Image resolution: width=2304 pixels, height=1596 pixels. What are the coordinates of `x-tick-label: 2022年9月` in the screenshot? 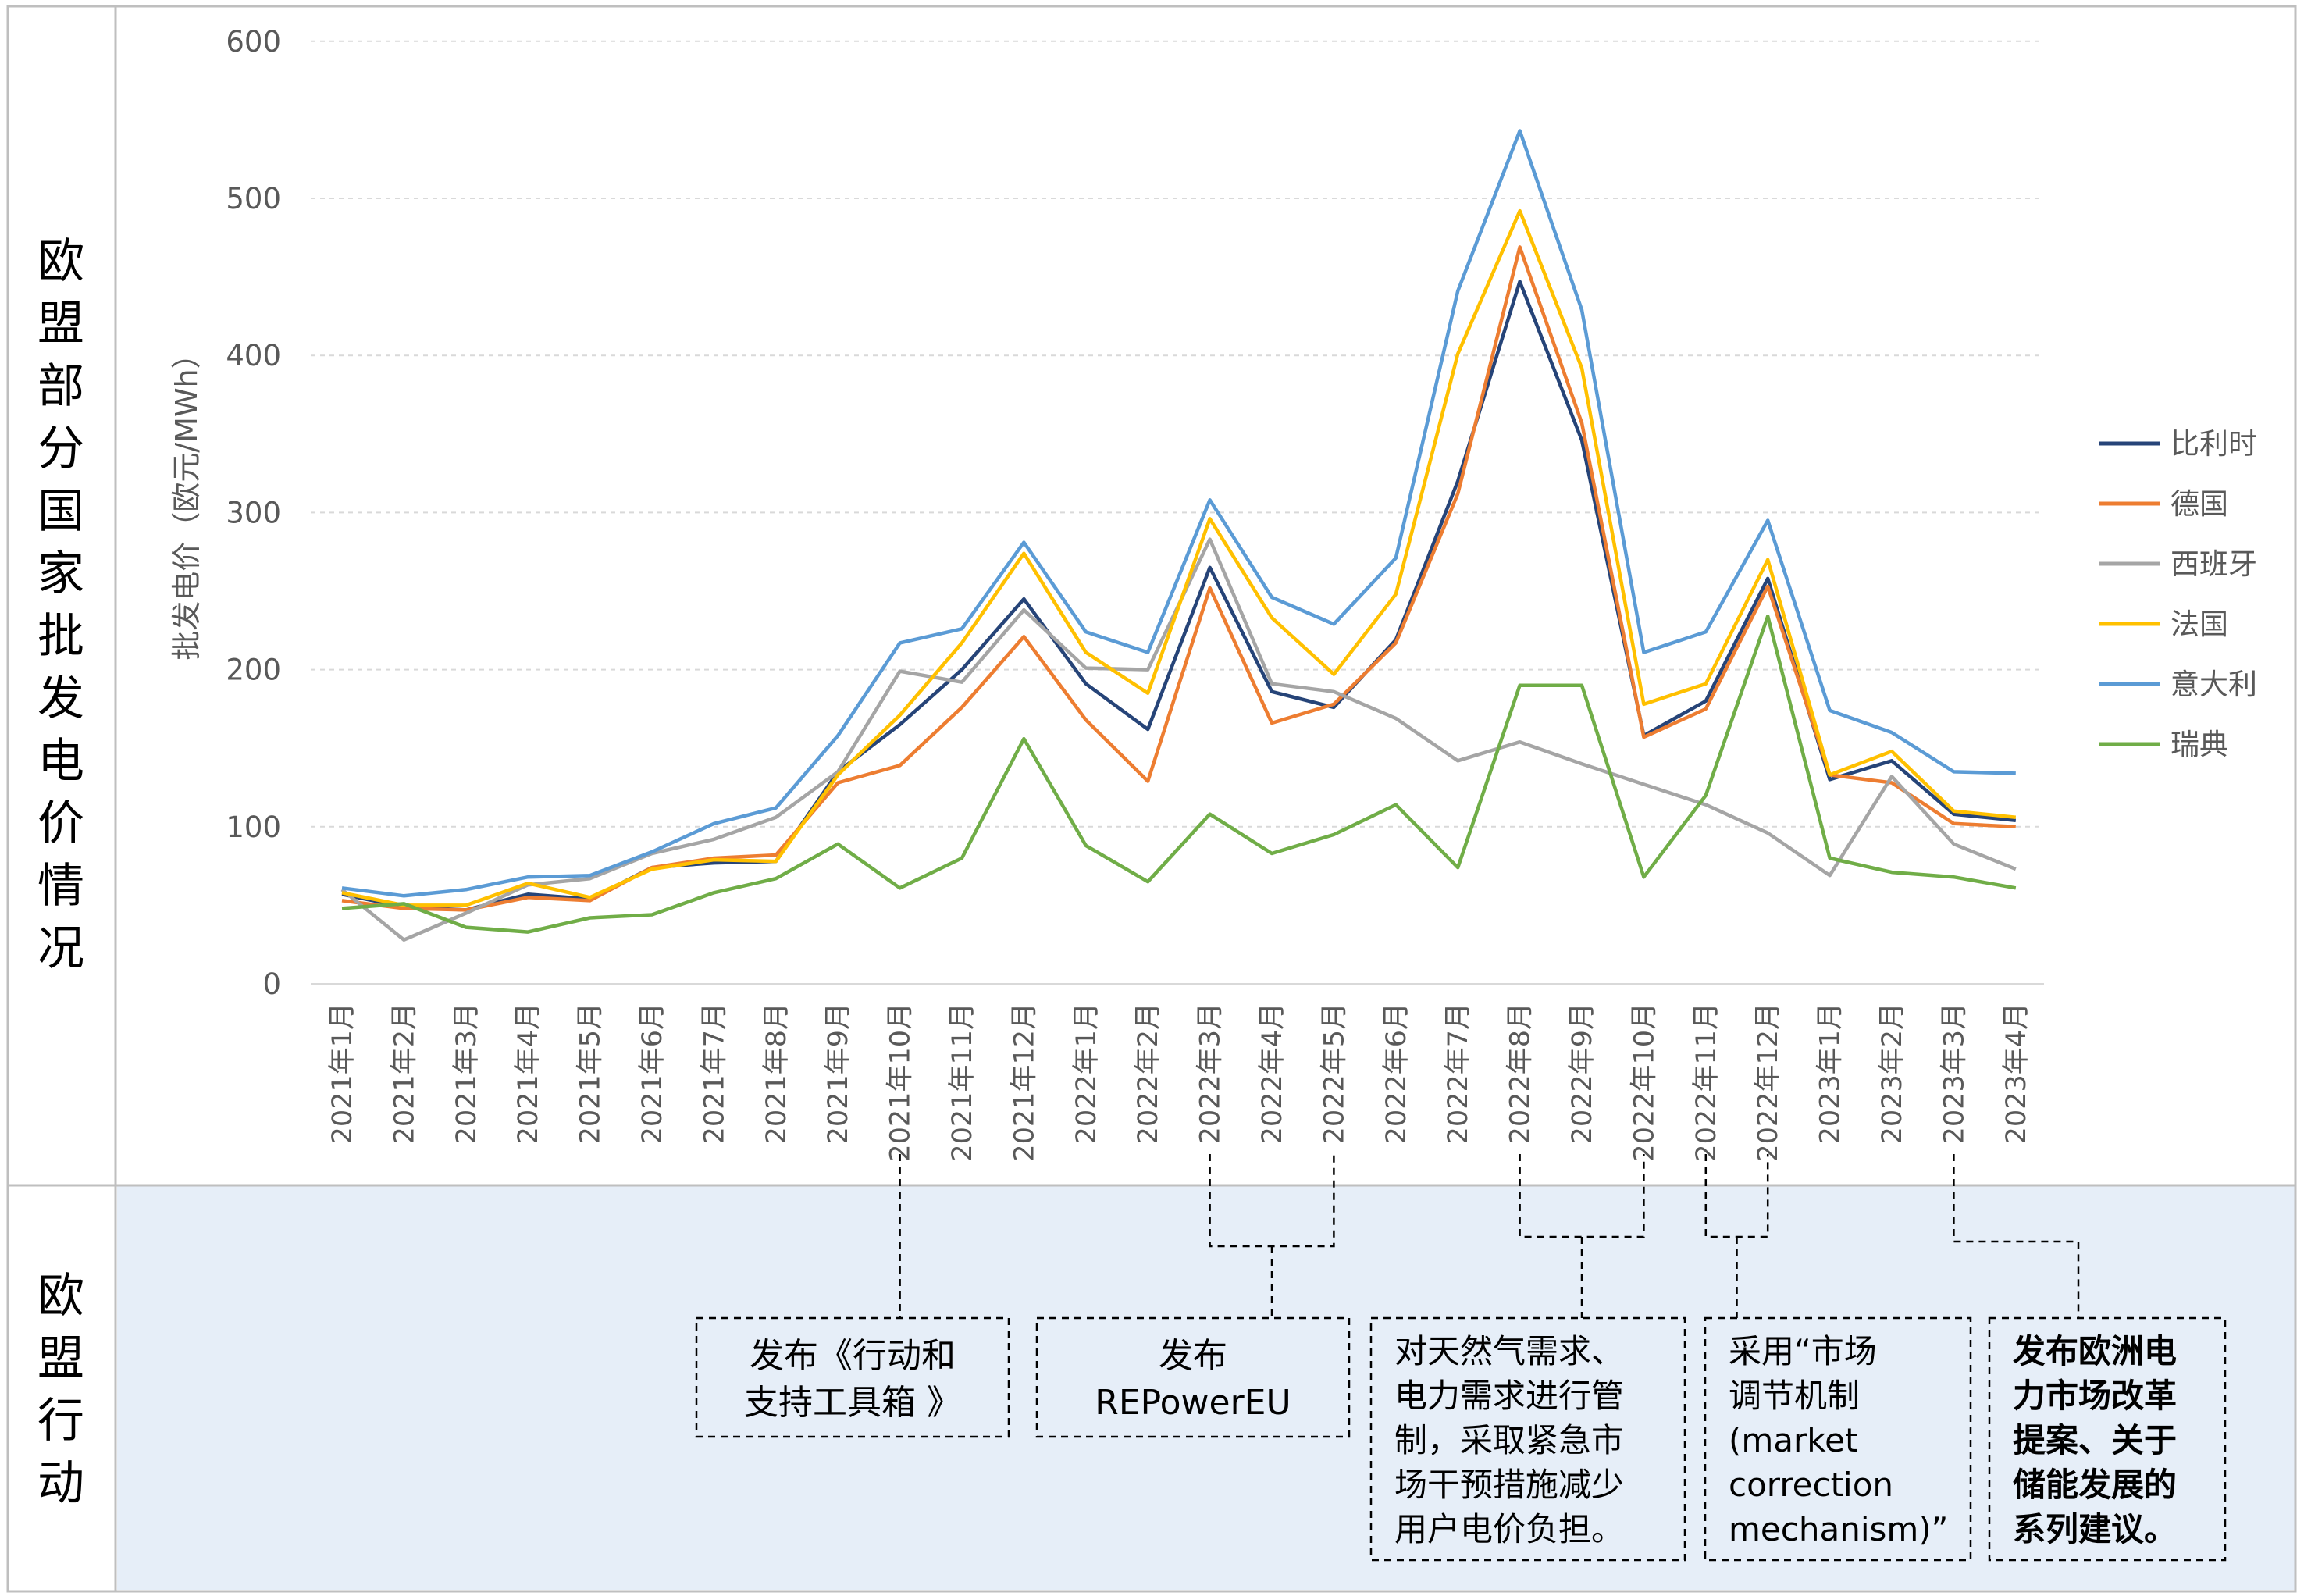 It's located at (1582, 1073).